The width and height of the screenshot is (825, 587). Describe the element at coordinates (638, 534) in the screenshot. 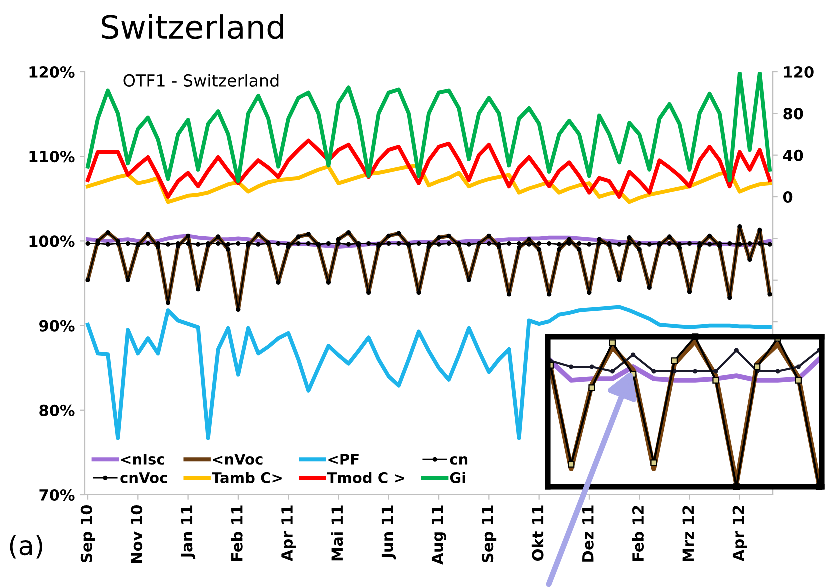

I see `x-tick-label: Feb 12` at that location.